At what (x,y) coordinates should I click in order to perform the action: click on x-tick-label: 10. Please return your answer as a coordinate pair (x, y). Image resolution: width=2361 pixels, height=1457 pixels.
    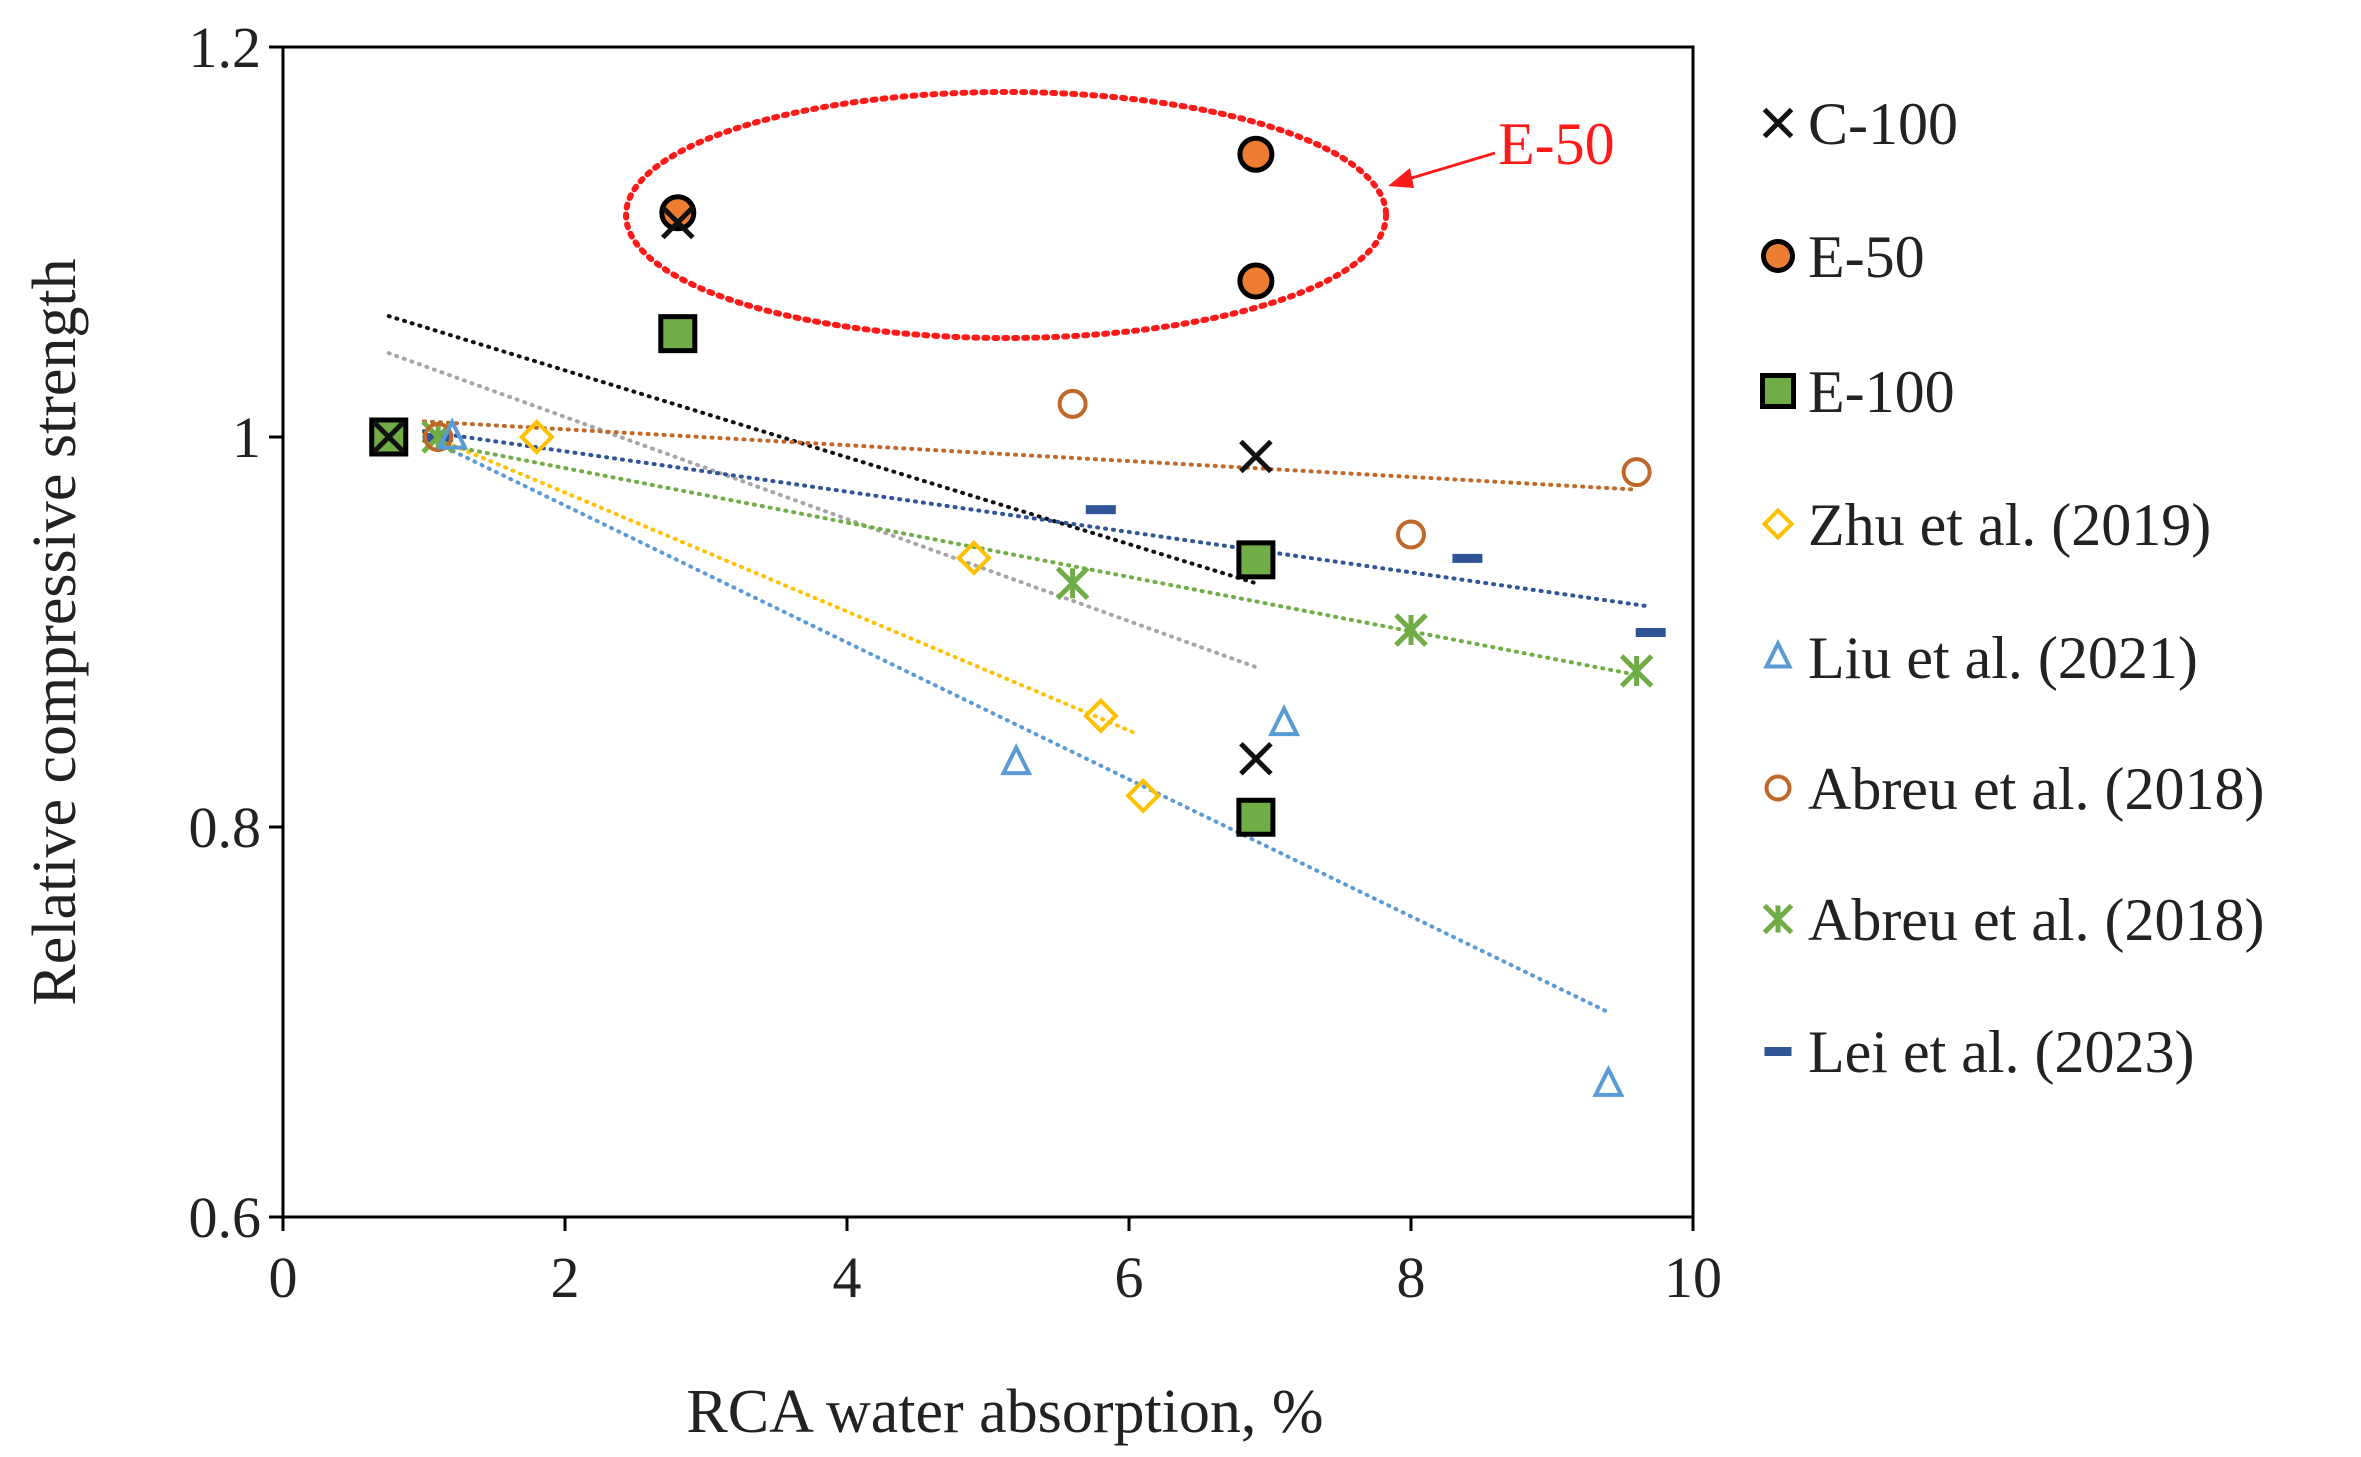
    Looking at the image, I should click on (1693, 1277).